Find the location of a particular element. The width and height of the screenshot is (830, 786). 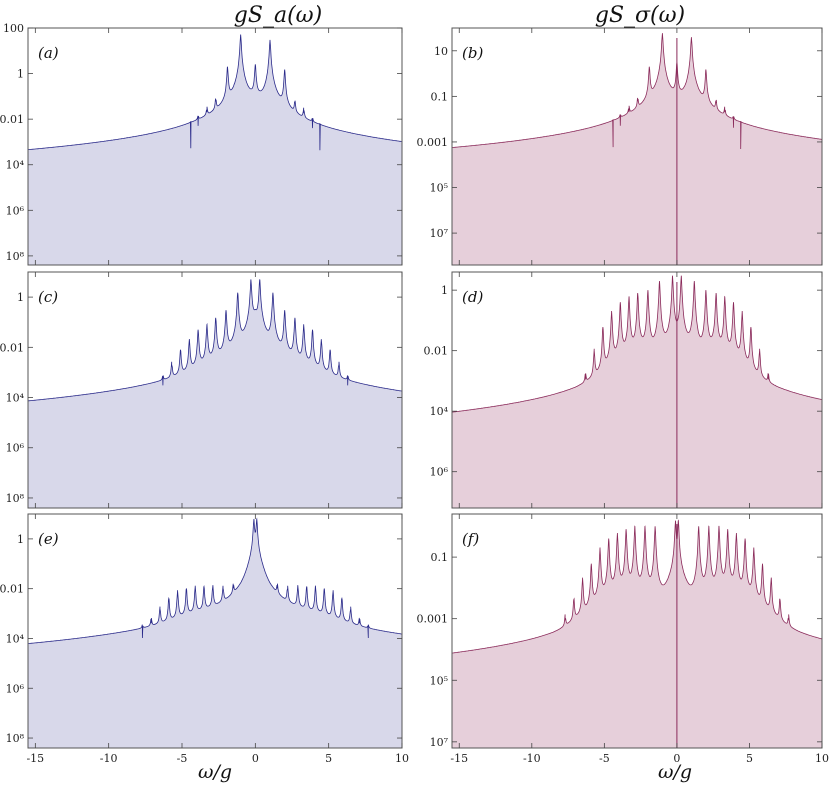

x-axis-label-left: ω/g is located at coordinates (215, 772).